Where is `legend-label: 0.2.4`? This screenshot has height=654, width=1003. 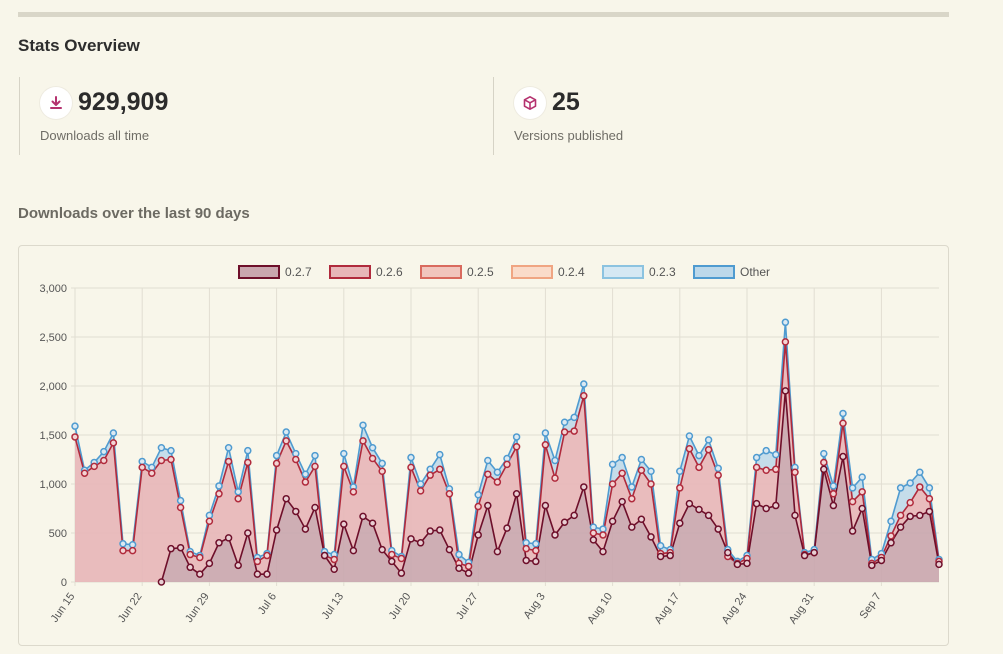 legend-label: 0.2.4 is located at coordinates (571, 272).